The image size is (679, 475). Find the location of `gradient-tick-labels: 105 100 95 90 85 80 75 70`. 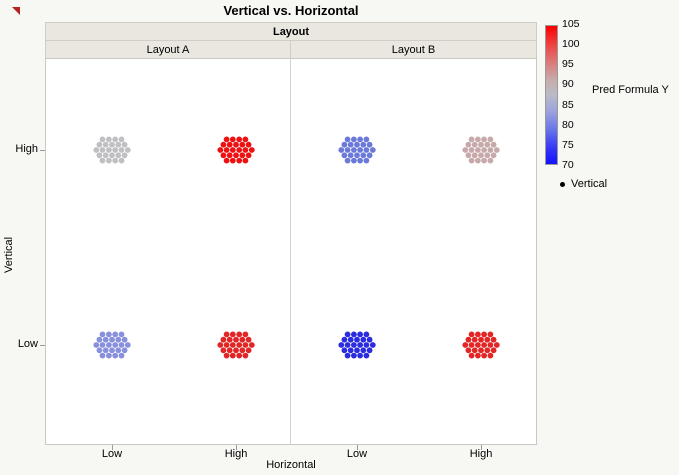

gradient-tick-labels: 105 100 95 90 85 80 75 70 is located at coordinates (571, 95).